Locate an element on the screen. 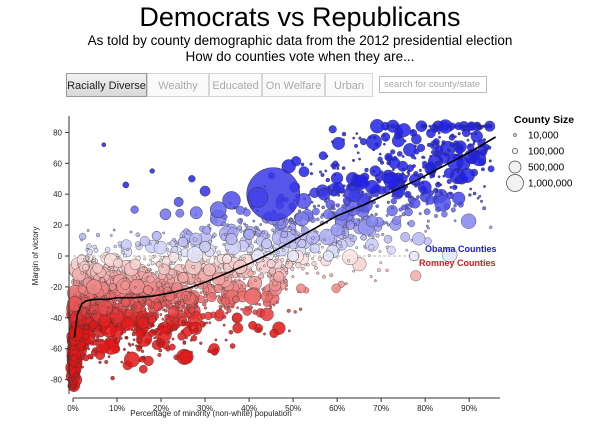  tab-wealthy: Wealthy is located at coordinates (178, 85).